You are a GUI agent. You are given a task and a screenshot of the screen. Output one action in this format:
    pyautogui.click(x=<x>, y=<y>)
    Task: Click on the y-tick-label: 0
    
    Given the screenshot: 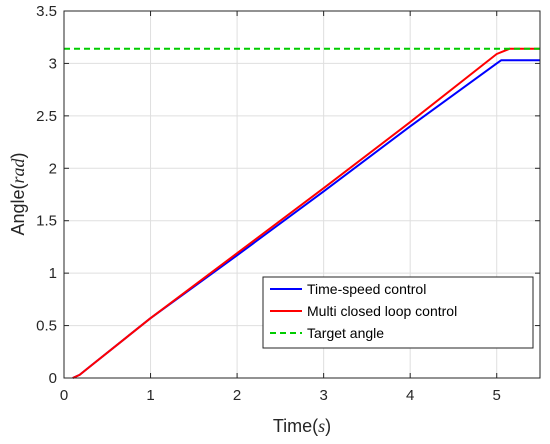 What is the action you would take?
    pyautogui.click(x=53, y=378)
    